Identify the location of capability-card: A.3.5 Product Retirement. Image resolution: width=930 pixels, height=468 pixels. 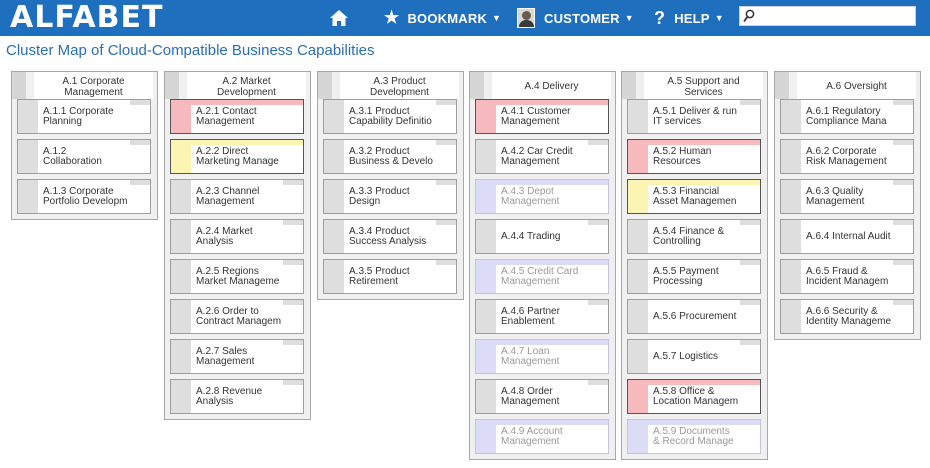
(390, 276).